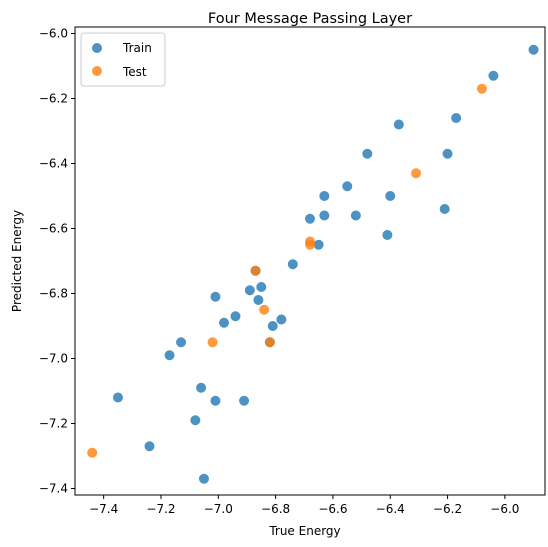  Describe the element at coordinates (17, 261) in the screenshot. I see `y-axis-label: Predicted Energy` at that location.